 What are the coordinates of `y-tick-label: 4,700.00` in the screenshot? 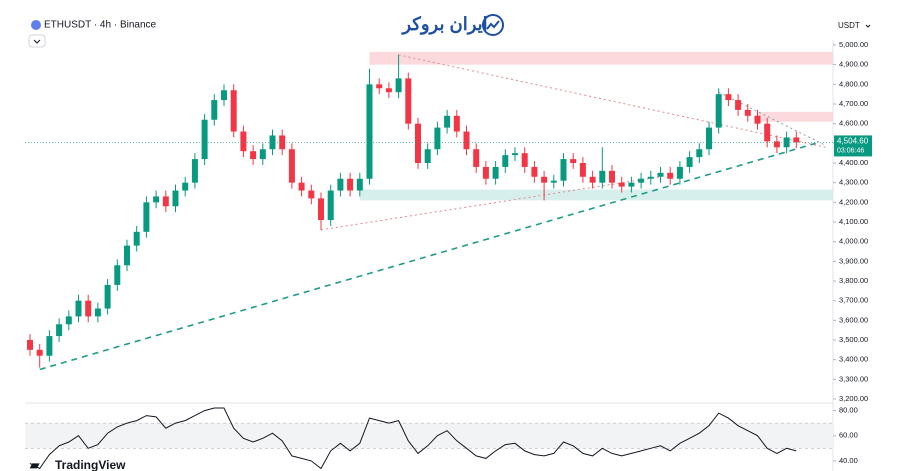 It's located at (853, 103).